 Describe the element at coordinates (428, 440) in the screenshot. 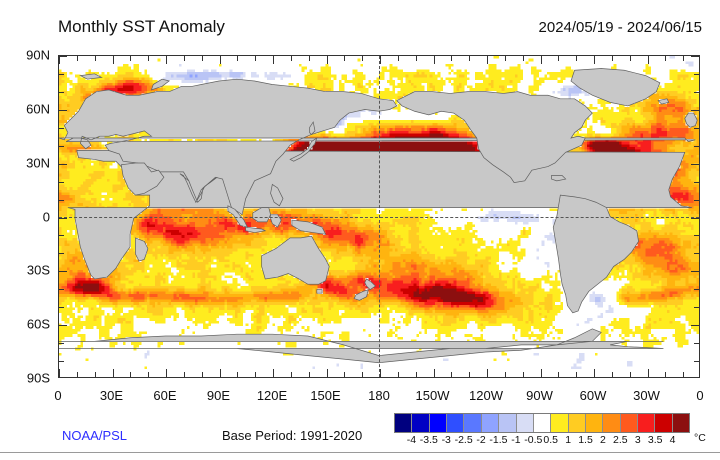

I see `colorbar-tick-label: -3.5` at that location.